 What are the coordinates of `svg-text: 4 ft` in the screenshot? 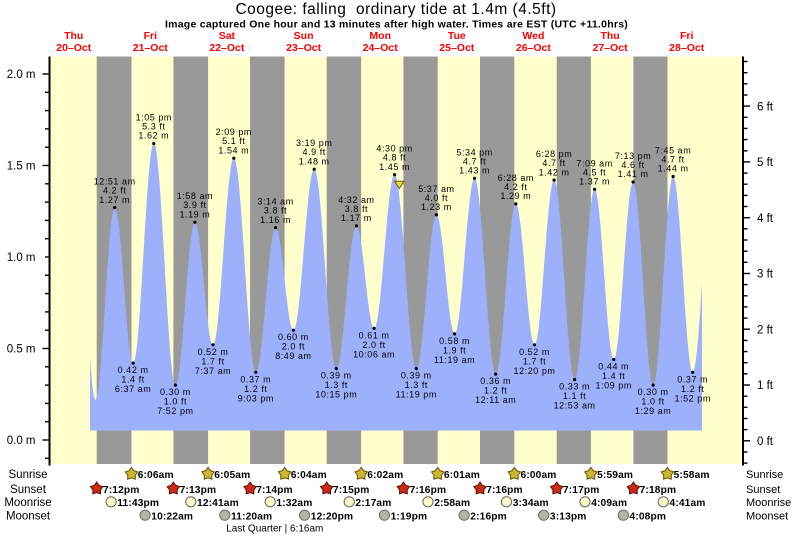 It's located at (765, 219).